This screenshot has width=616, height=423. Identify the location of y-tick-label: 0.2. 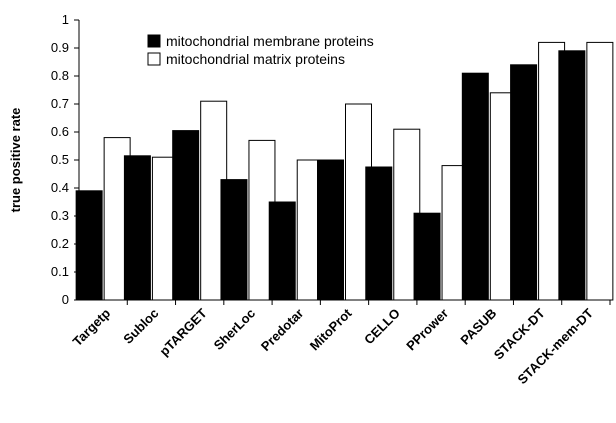
(60, 243).